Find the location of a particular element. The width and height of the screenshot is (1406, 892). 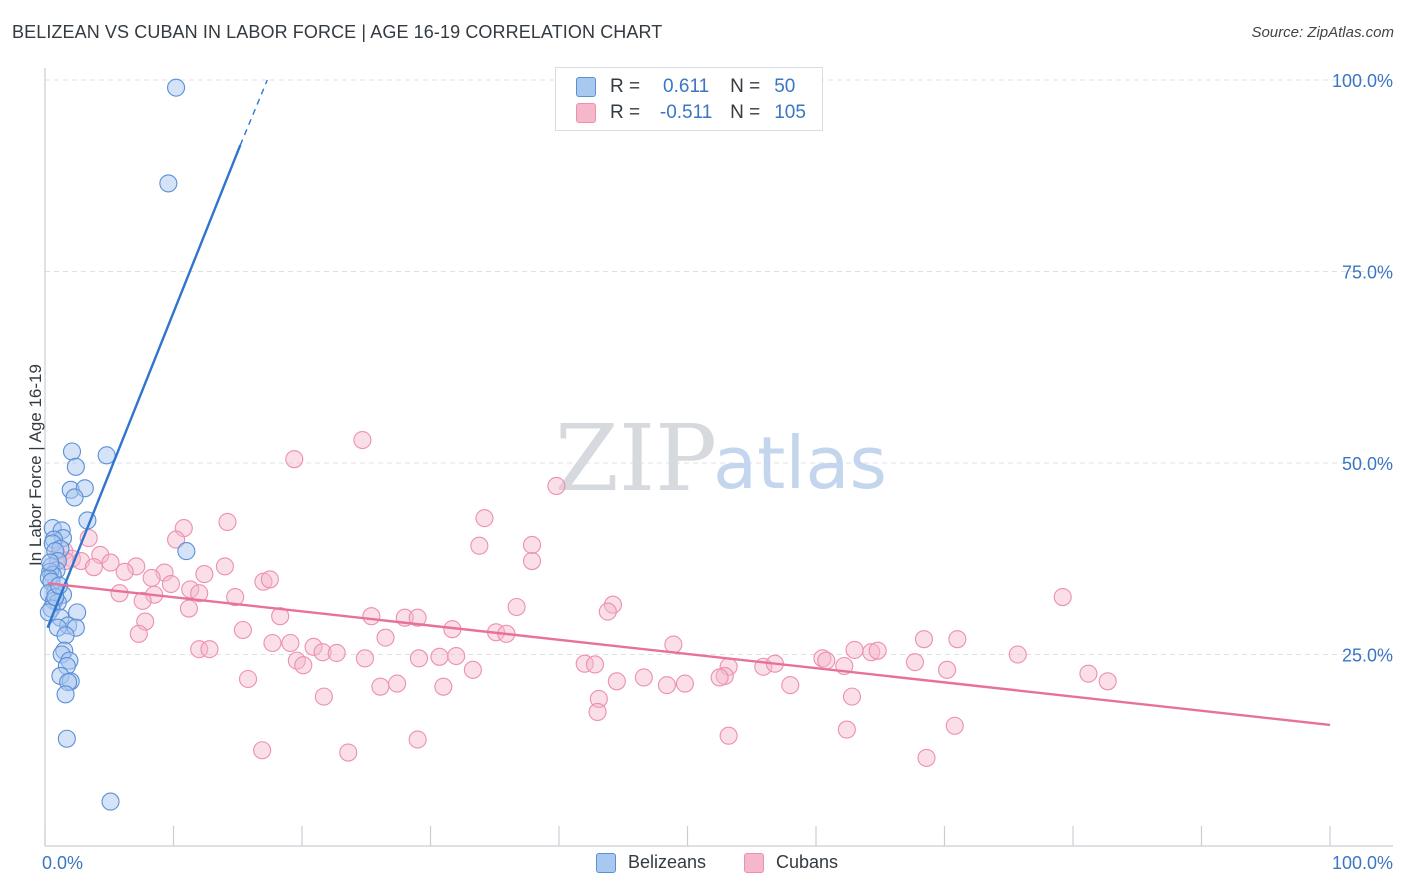

legend-item-belizeans: Belizeans is located at coordinates (651, 862).